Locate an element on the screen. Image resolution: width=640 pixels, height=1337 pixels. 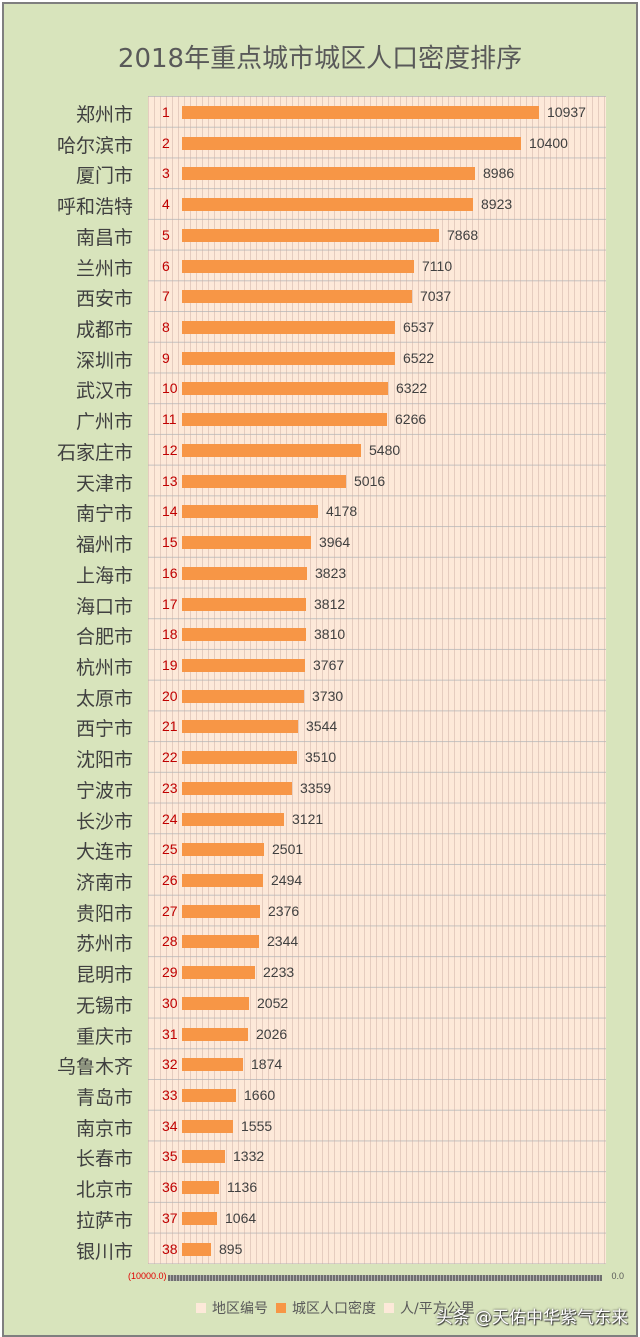
bar-row: 合肥市 18 3810 is located at coordinates (320, 635).